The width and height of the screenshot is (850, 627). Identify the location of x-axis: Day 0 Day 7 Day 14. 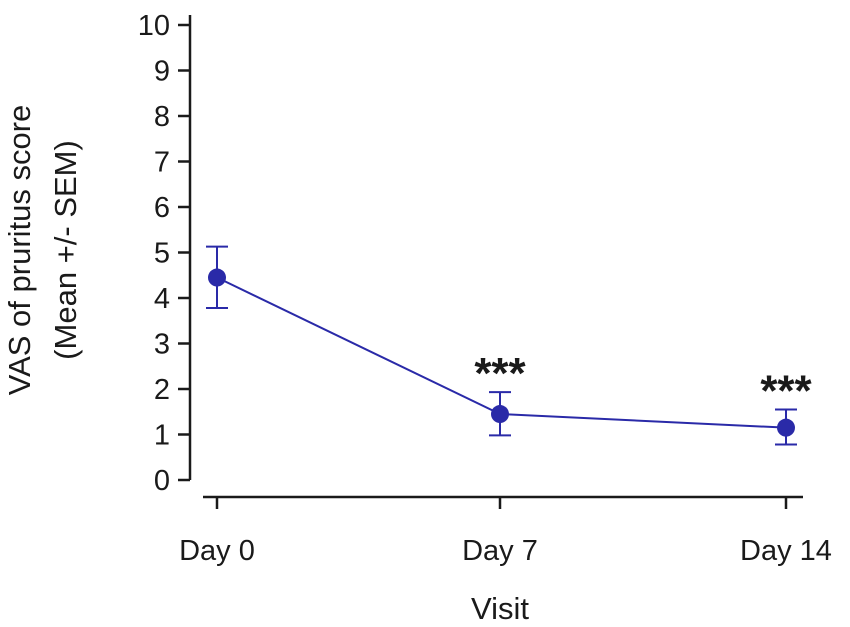
(505, 531).